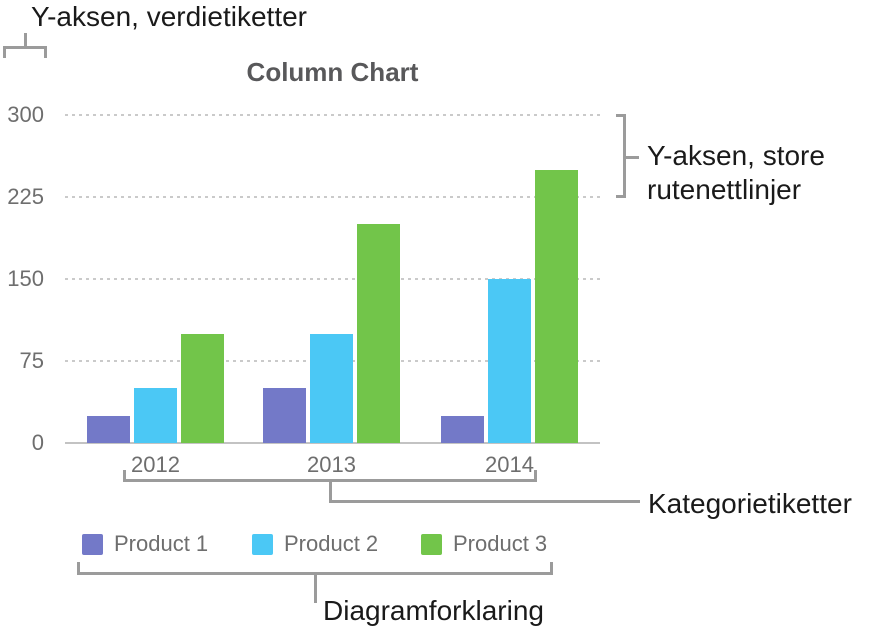 The height and width of the screenshot is (633, 876). Describe the element at coordinates (284, 415) in the screenshot. I see `bar-product-1-2013` at that location.